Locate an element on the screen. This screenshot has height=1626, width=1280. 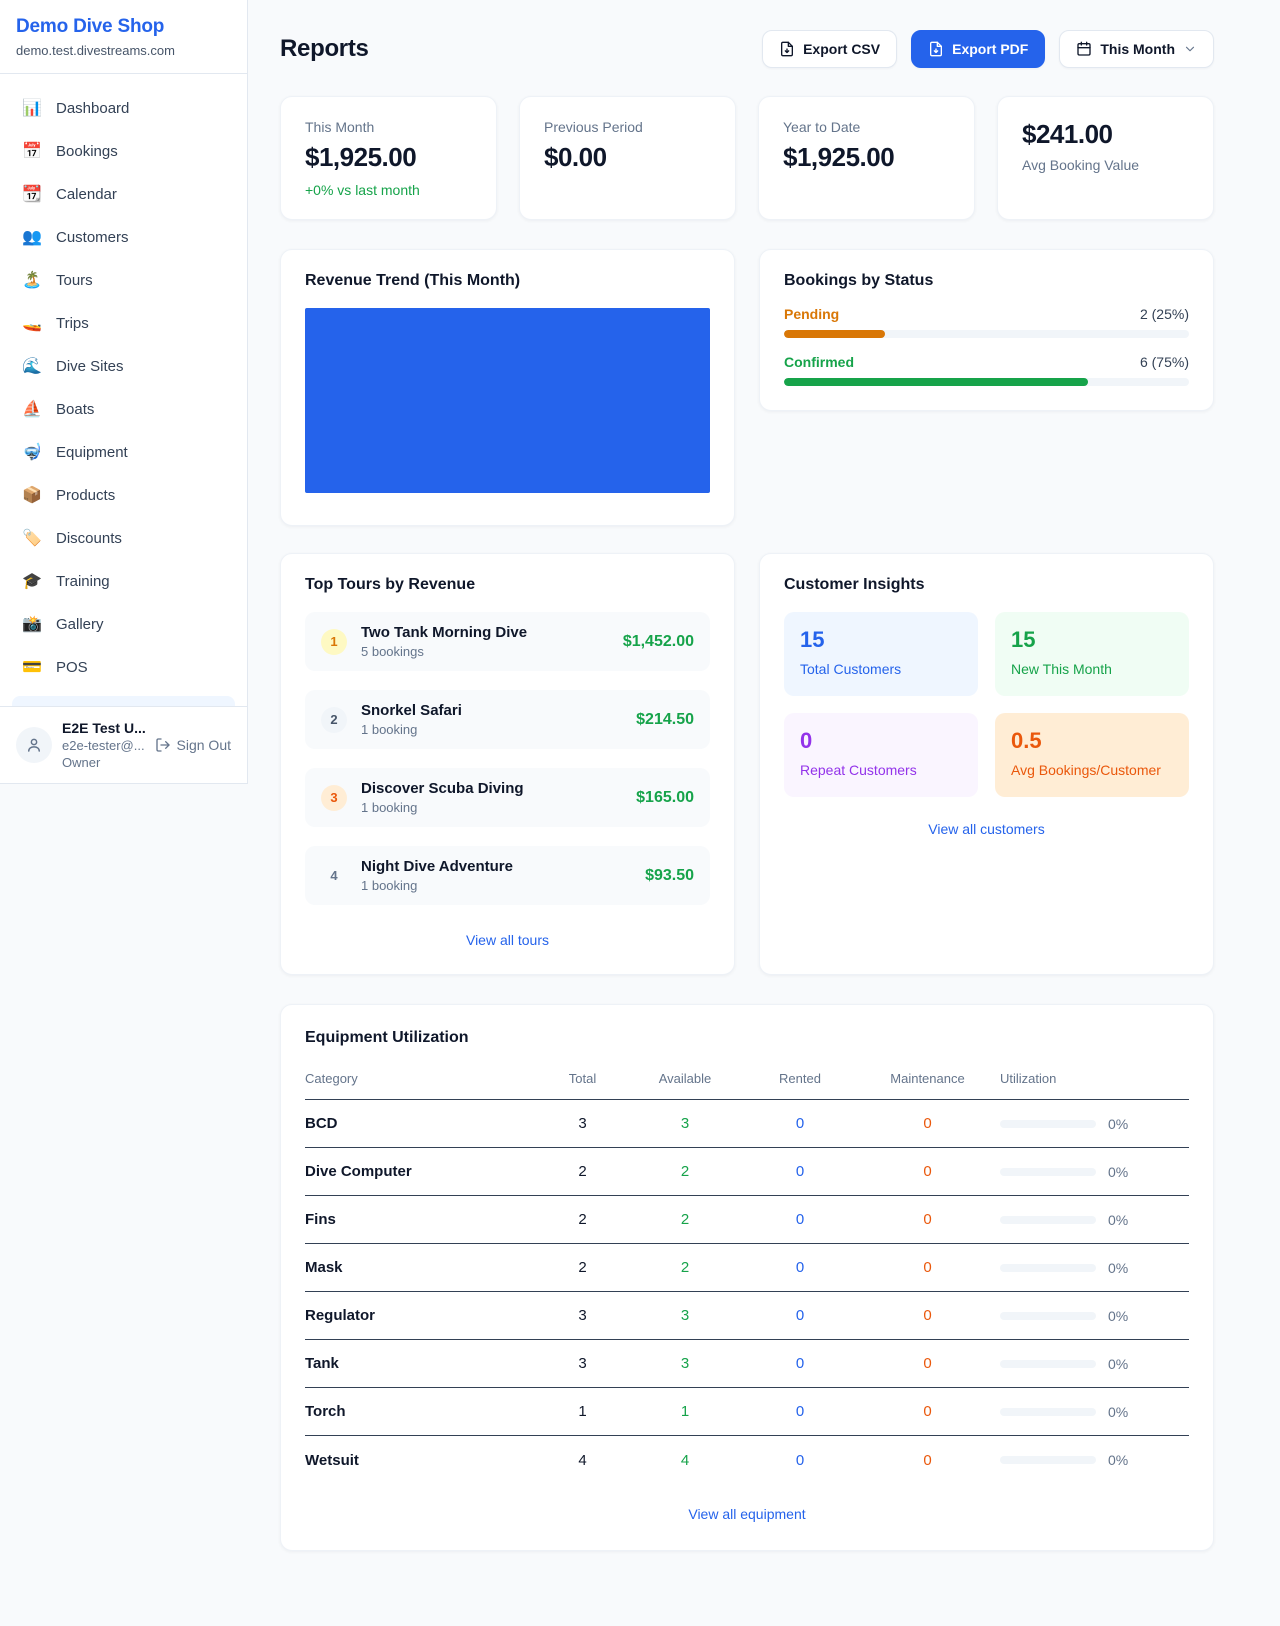
sidebar-item-training: 🎓 Training is located at coordinates (123, 581).